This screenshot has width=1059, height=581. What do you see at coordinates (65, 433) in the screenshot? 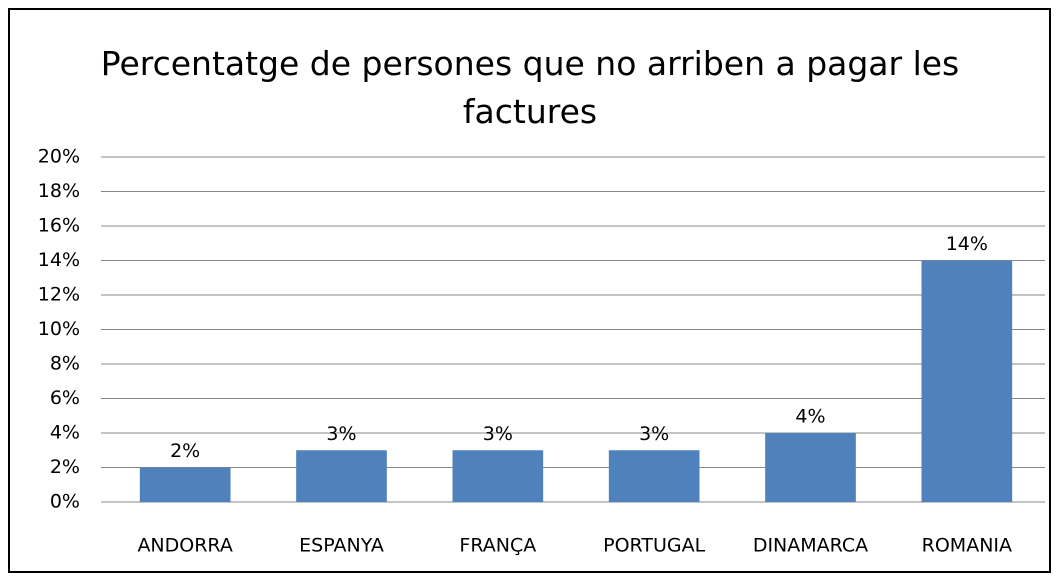
I see `y-tick-label: 4%` at bounding box center [65, 433].